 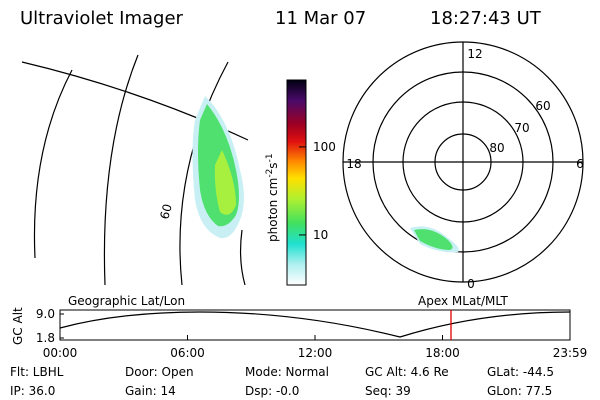 I want to click on tick-label: 10, so click(x=320, y=235).